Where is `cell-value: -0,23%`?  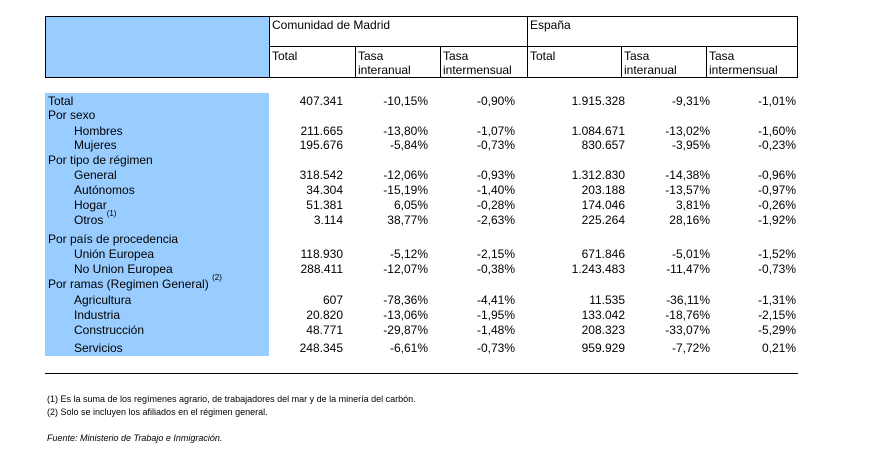
cell-value: -0,23% is located at coordinates (776, 145).